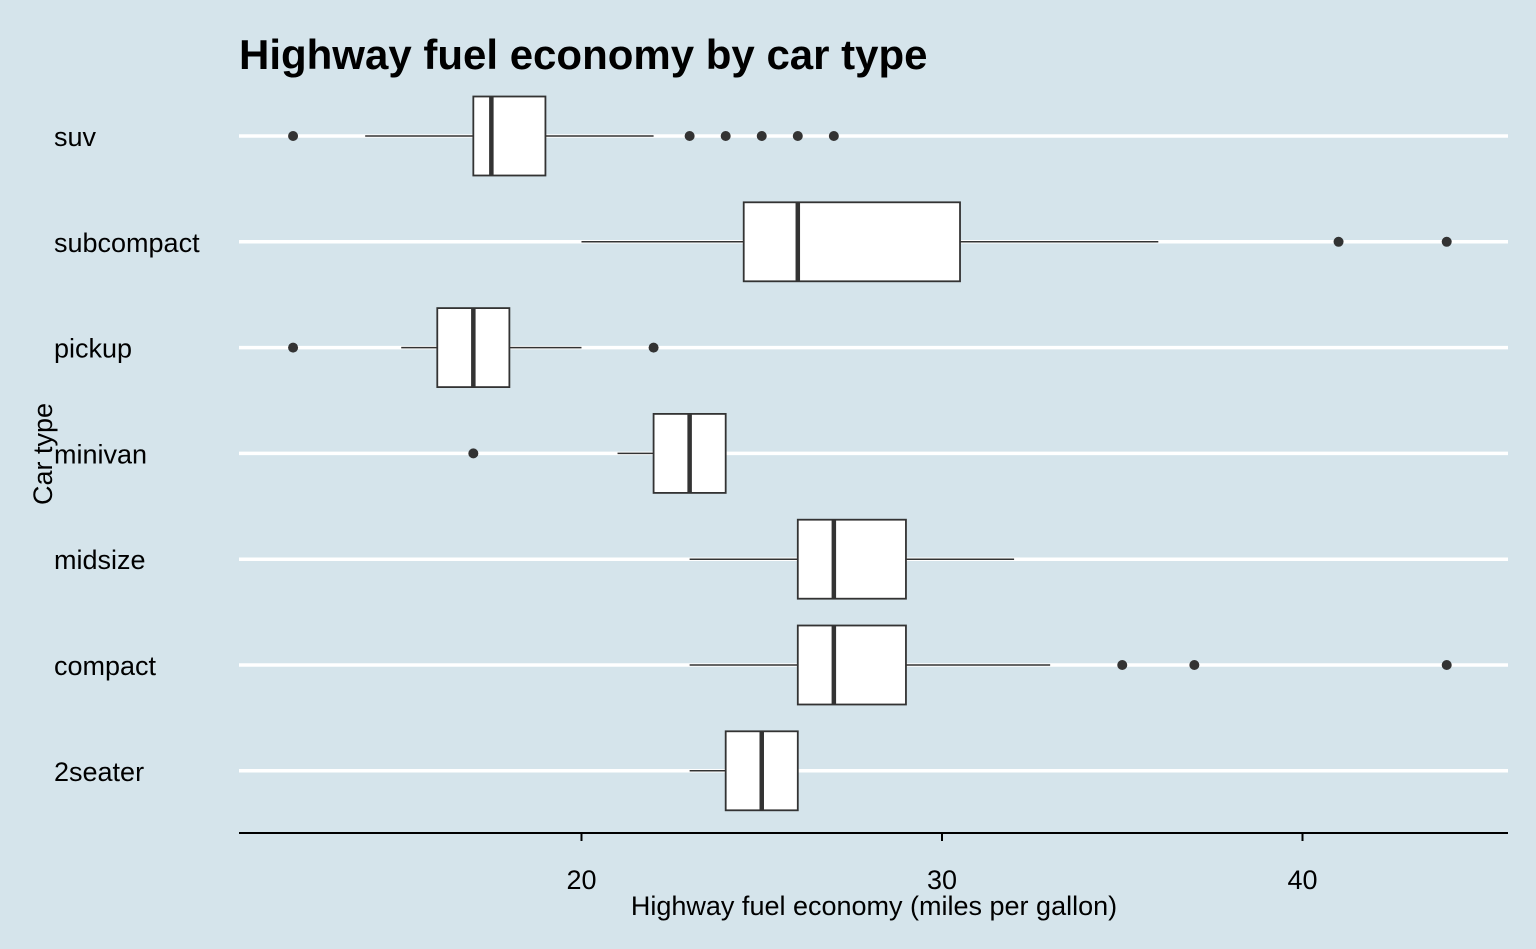 The width and height of the screenshot is (1536, 949). I want to click on box-iqr-midsize, so click(851, 559).